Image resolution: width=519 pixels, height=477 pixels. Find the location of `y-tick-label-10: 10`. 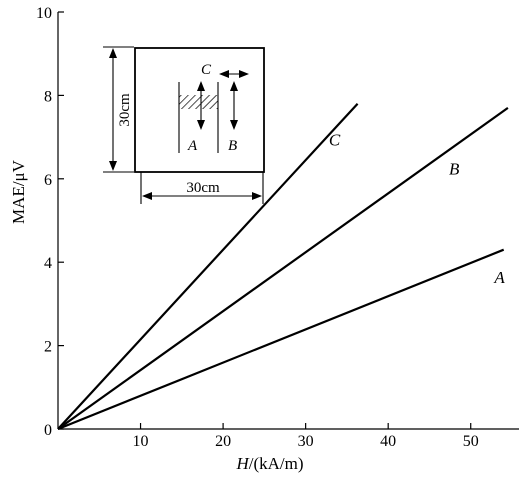

y-tick-label-10: 10 is located at coordinates (44, 13).